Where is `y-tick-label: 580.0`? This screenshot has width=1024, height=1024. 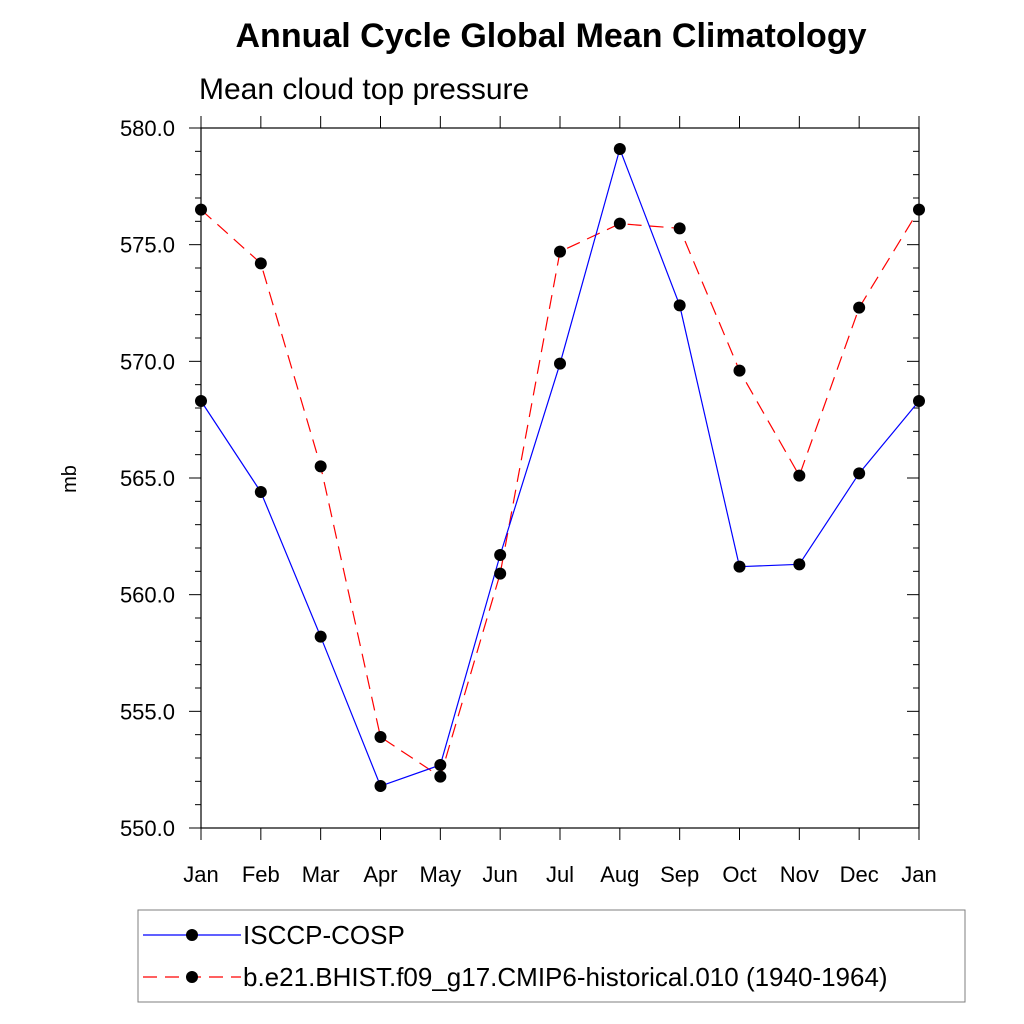
y-tick-label: 580.0 is located at coordinates (147, 128).